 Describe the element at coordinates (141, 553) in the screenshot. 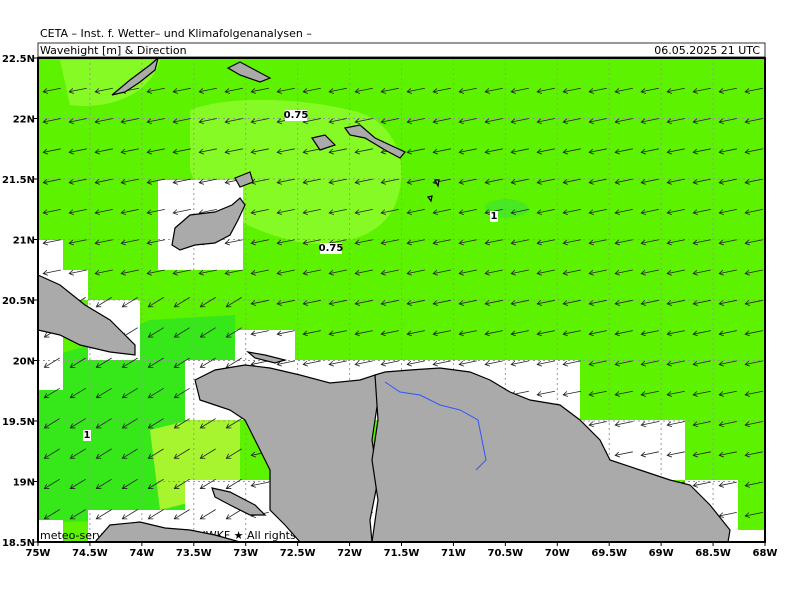

I see `x-tick-label: 74W` at that location.